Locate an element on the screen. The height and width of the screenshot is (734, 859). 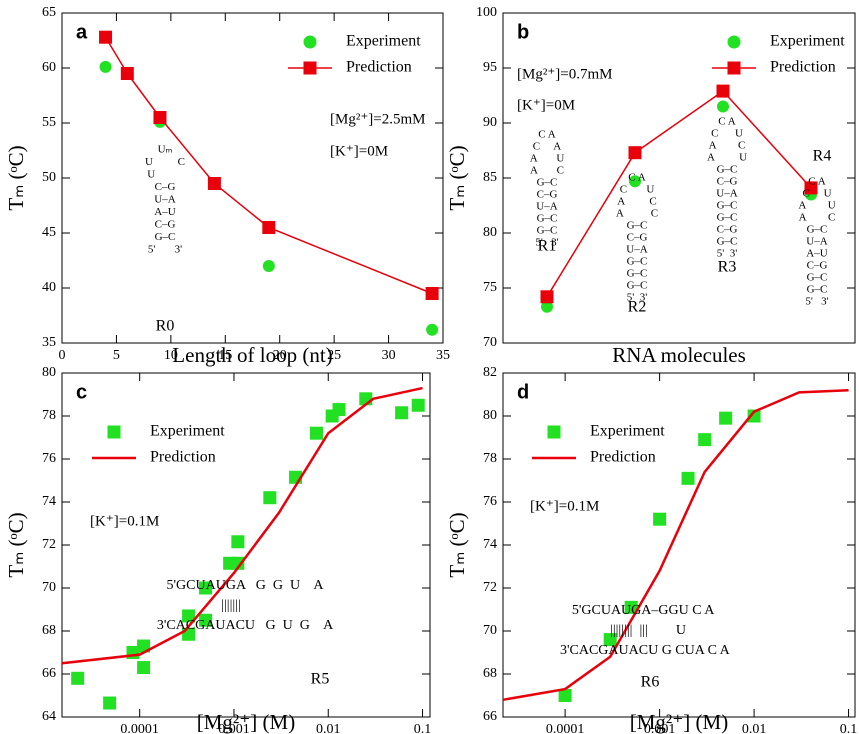
y-tick-label: 64 is located at coordinates (49, 716).